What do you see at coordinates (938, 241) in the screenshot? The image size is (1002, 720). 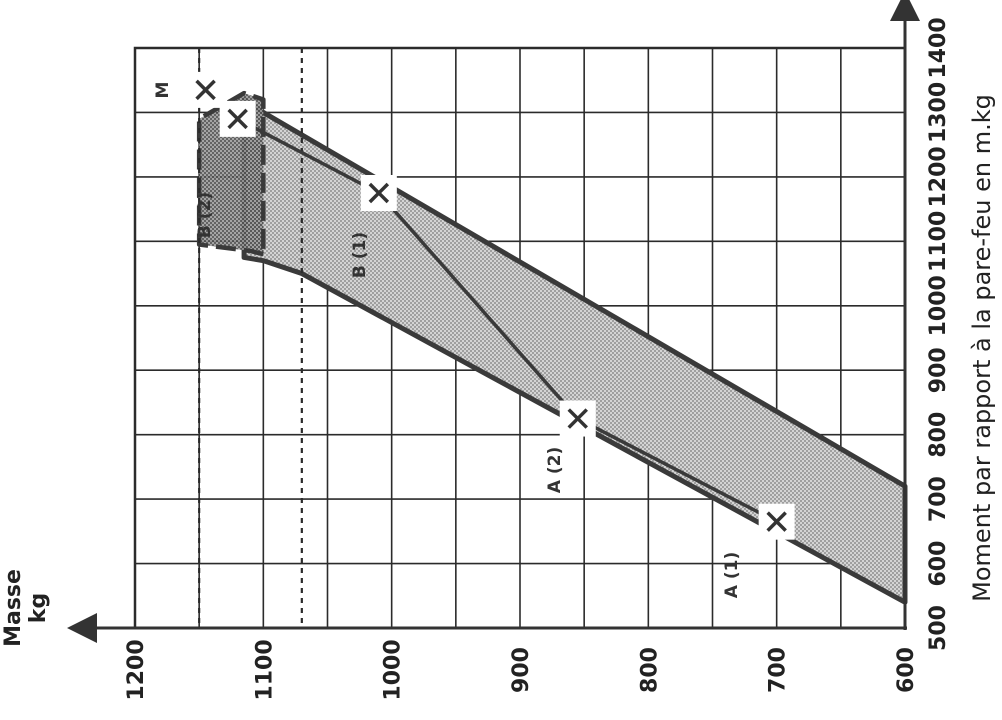 I see `moment-tick-1100: 1100` at bounding box center [938, 241].